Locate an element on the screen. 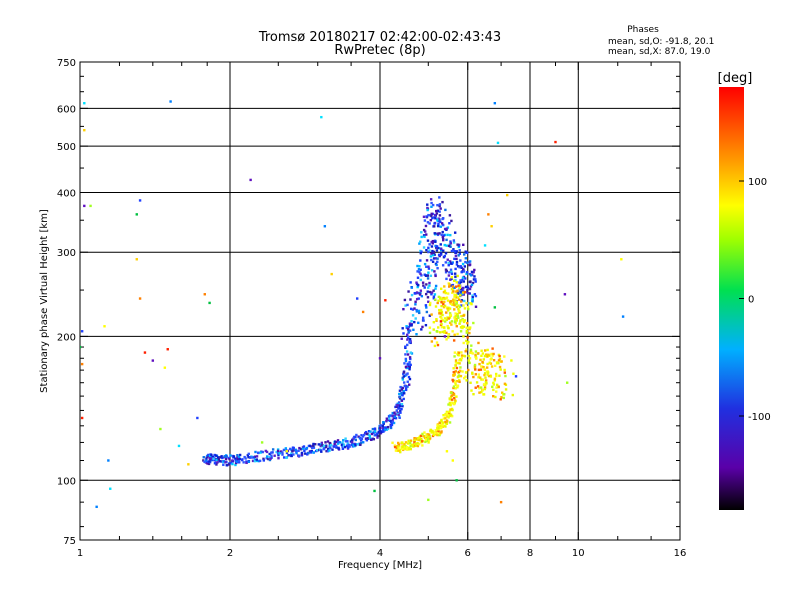 This screenshot has height=600, width=800. y-tick-label: 200 is located at coordinates (66, 337).